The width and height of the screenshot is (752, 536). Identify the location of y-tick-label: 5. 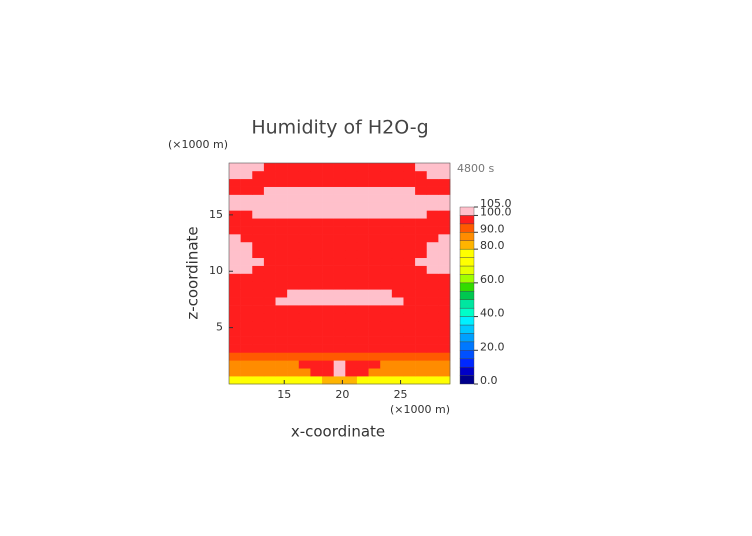
(219, 327).